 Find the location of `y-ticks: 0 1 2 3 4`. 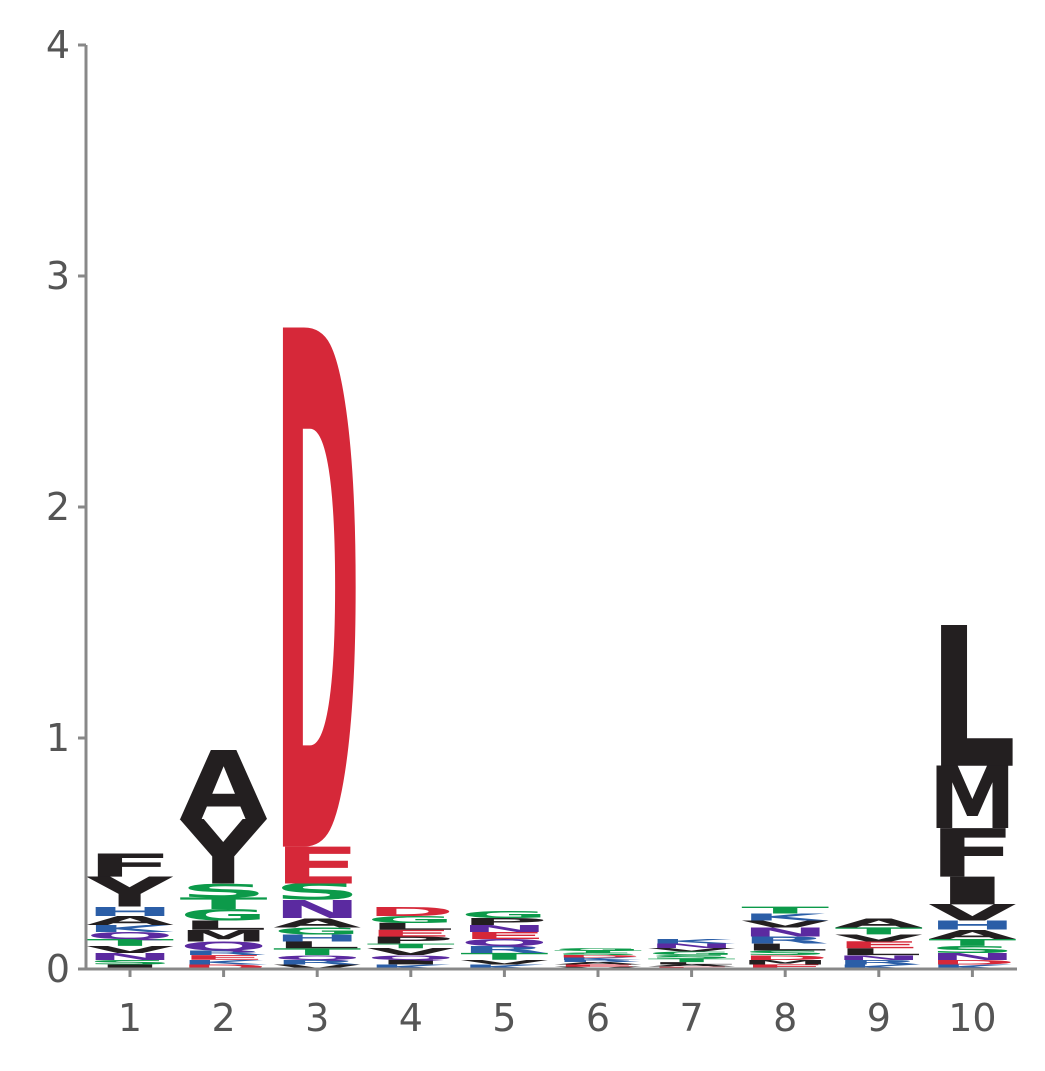

y-ticks: 0 1 2 3 4 is located at coordinates (66, 507).